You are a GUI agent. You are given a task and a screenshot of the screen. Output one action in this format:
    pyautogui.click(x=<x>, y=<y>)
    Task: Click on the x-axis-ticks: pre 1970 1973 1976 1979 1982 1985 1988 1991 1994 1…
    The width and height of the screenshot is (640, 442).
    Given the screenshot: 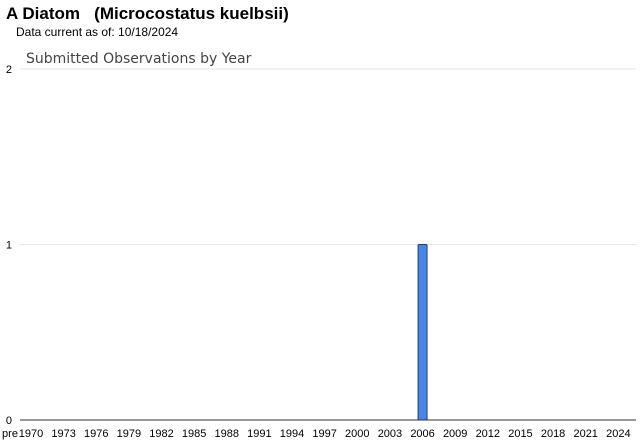 What is the action you would take?
    pyautogui.click(x=316, y=434)
    